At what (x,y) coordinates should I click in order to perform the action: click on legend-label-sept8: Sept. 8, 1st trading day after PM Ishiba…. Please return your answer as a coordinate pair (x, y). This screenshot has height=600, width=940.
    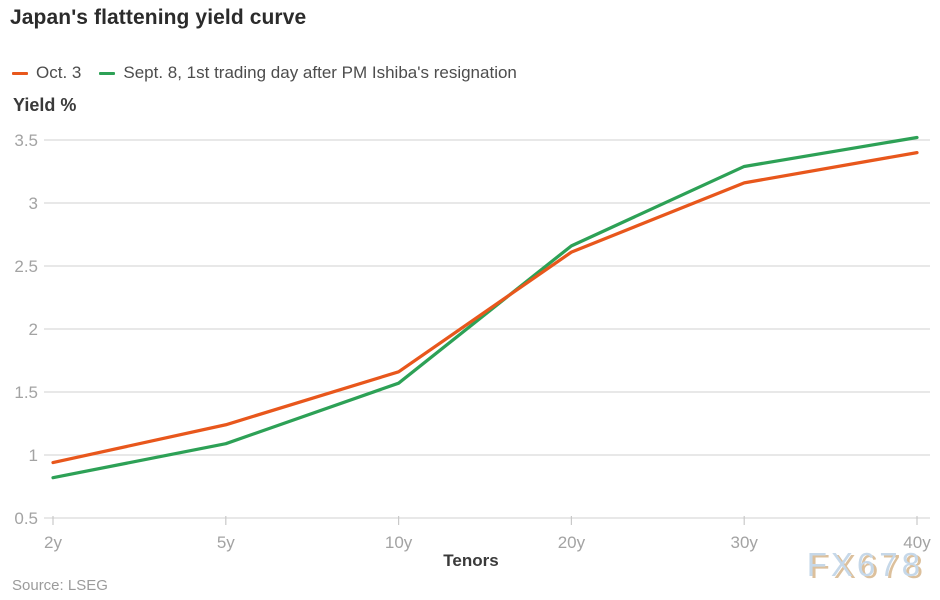
    Looking at the image, I should click on (320, 72).